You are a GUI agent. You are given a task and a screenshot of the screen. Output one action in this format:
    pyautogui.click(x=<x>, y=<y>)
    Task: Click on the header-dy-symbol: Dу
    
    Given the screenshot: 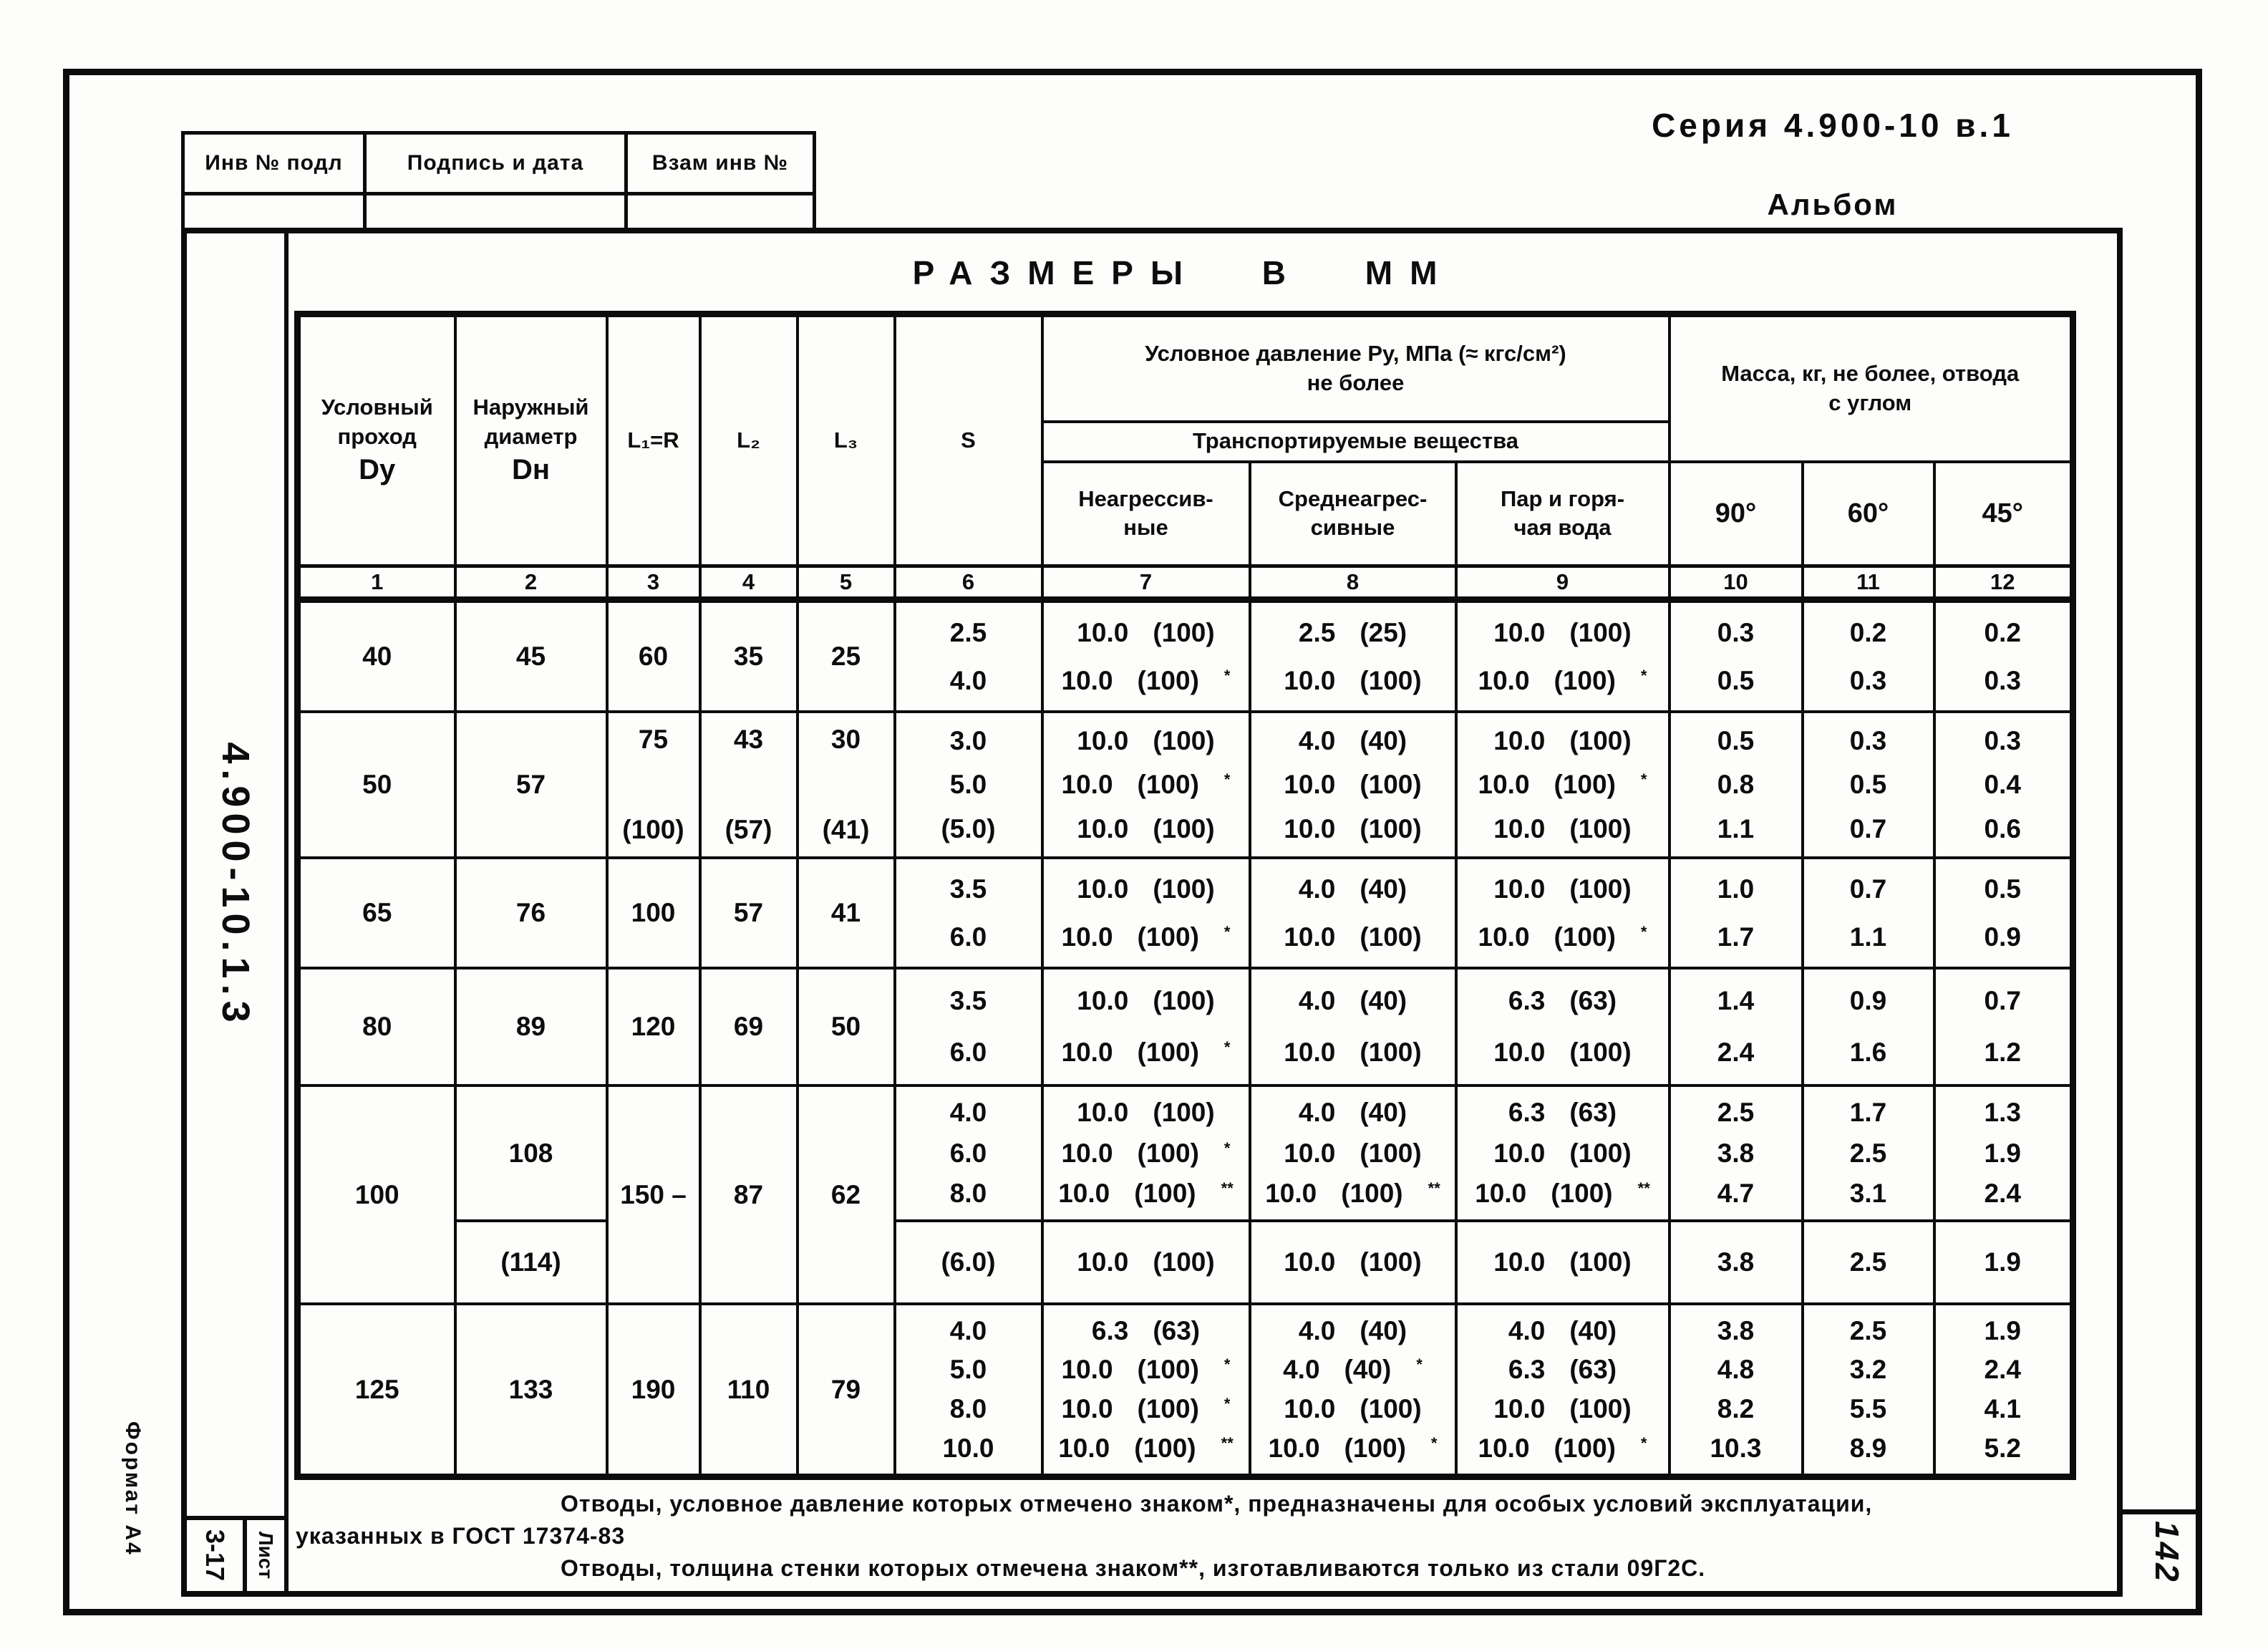 What is the action you would take?
    pyautogui.click(x=377, y=469)
    